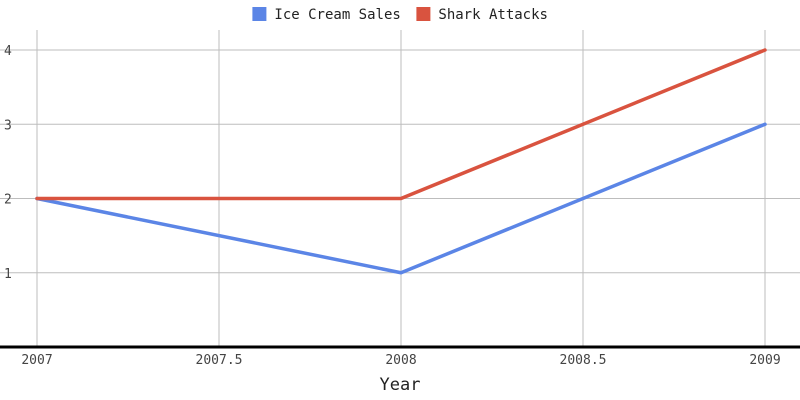 Image resolution: width=800 pixels, height=400 pixels. What do you see at coordinates (8, 274) in the screenshot?
I see `y-tick-label: 1` at bounding box center [8, 274].